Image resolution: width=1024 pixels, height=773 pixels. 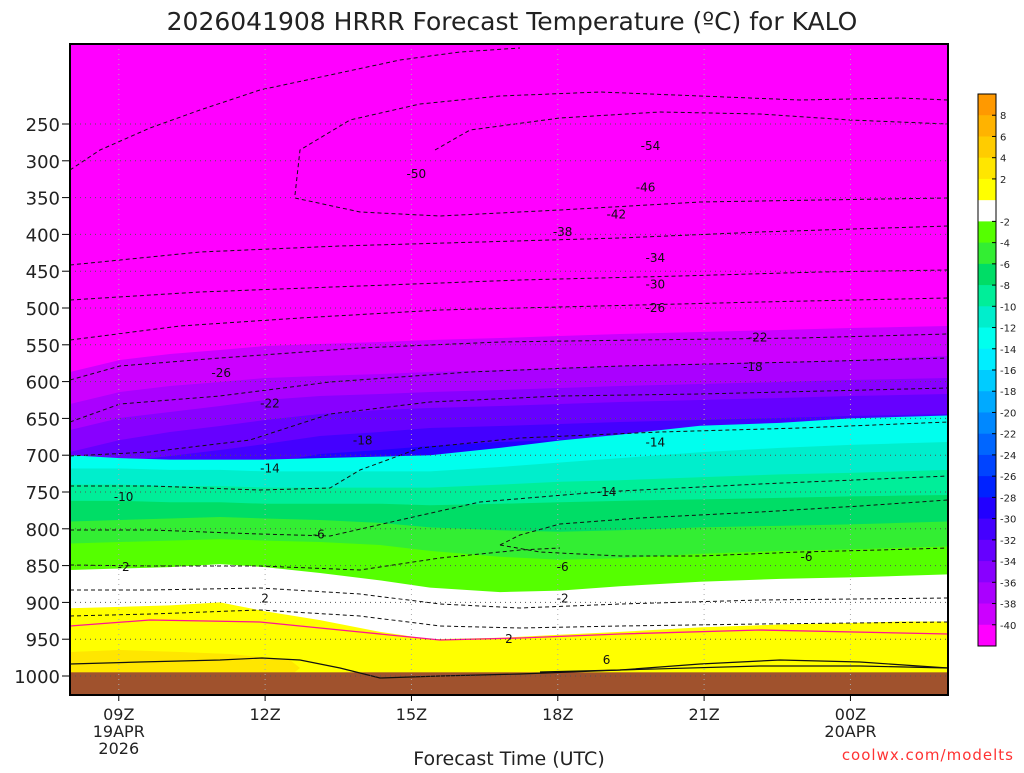 I want to click on y-tick-label-950: 950, so click(x=43, y=640).